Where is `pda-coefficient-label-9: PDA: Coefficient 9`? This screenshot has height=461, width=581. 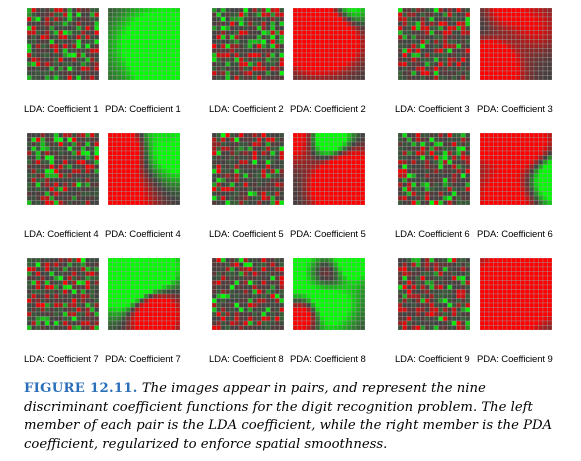 pda-coefficient-label-9: PDA: Coefficient 9 is located at coordinates (515, 359).